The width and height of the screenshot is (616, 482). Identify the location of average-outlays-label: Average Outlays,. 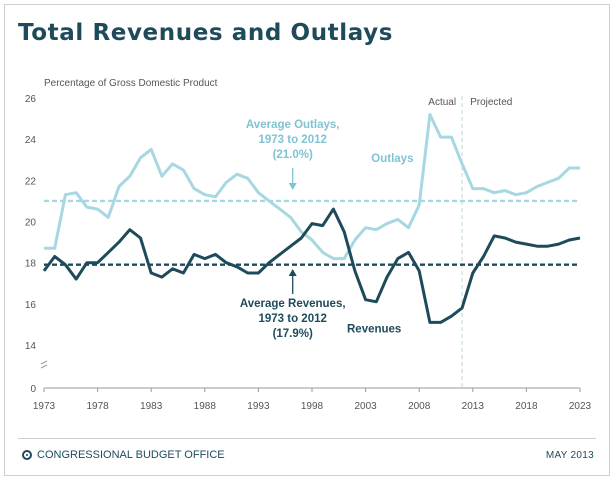
(293, 125).